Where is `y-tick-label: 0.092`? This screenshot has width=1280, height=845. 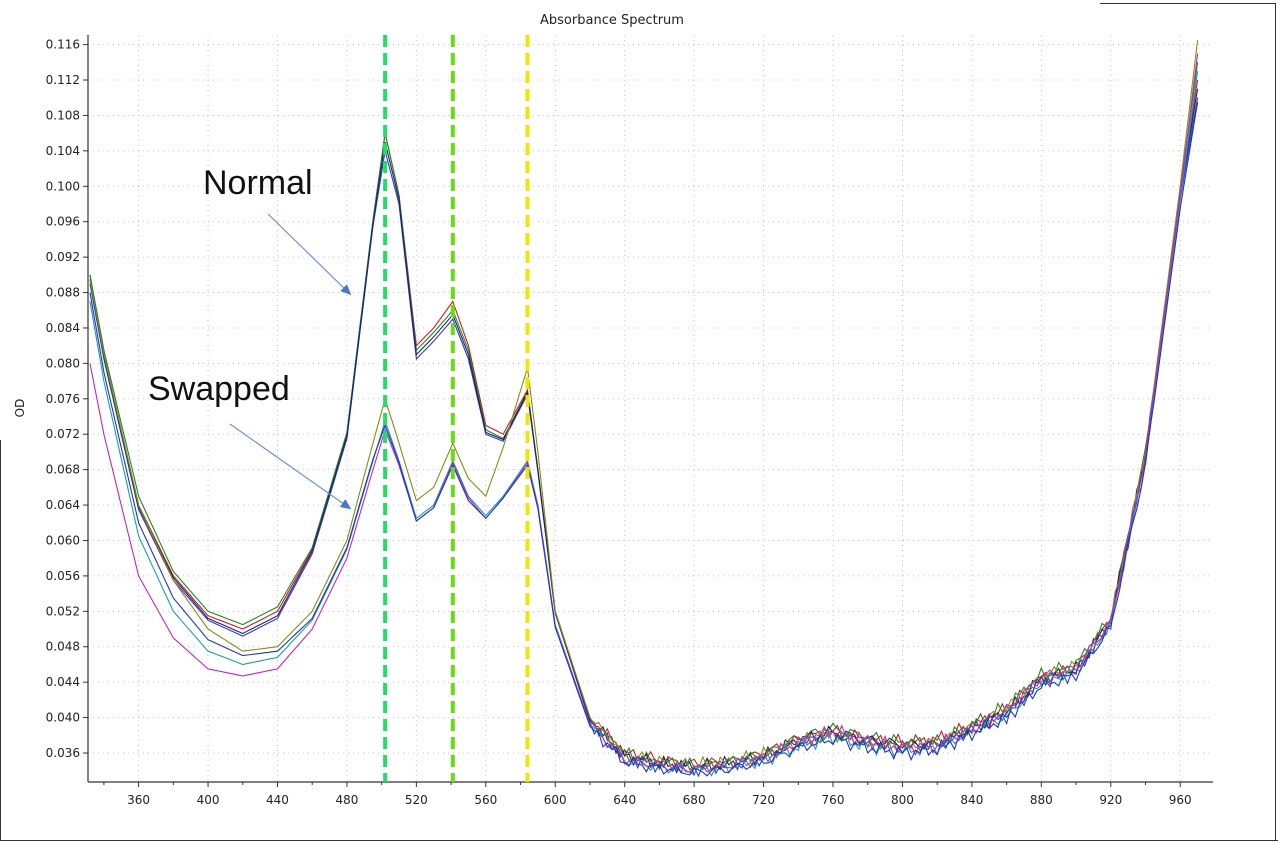
y-tick-label: 0.092 is located at coordinates (63, 257).